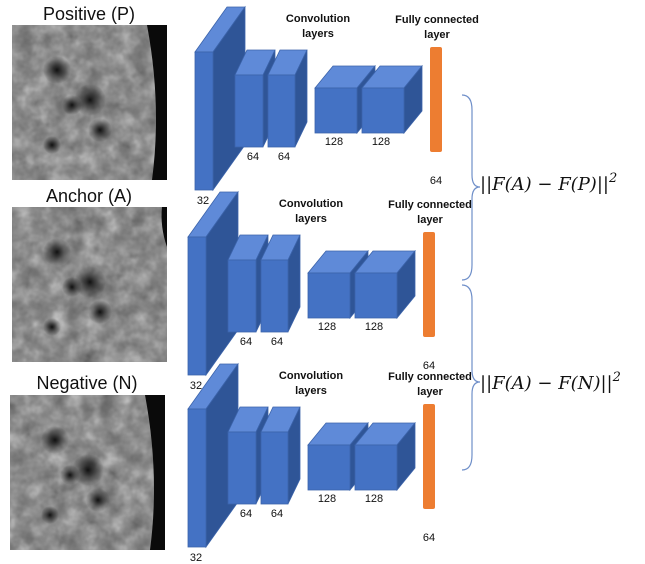 The image size is (645, 564). Describe the element at coordinates (544, 184) in the screenshot. I see `formula-expression: ||F(A) − F(P)||` at that location.